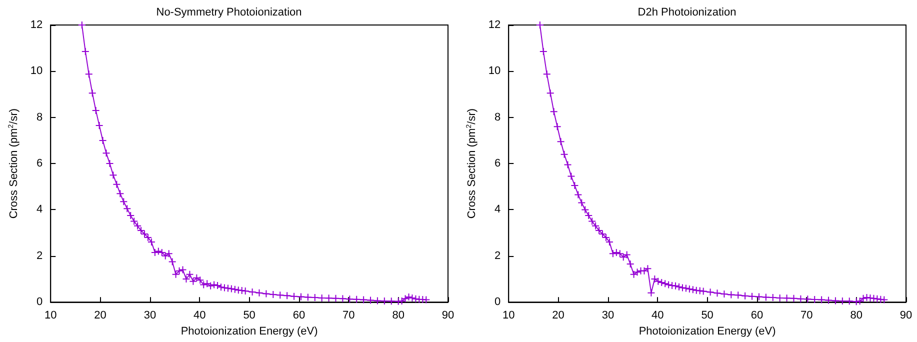 The height and width of the screenshot is (342, 917). I want to click on chart-title: No-Symmetry Photoionization, so click(229, 12).